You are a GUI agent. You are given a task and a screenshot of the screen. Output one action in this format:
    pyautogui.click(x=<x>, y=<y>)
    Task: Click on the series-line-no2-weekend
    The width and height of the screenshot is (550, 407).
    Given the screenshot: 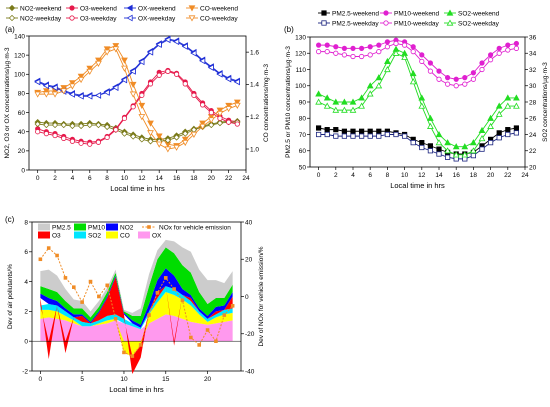 What is the action you would take?
    pyautogui.click(x=137, y=130)
    